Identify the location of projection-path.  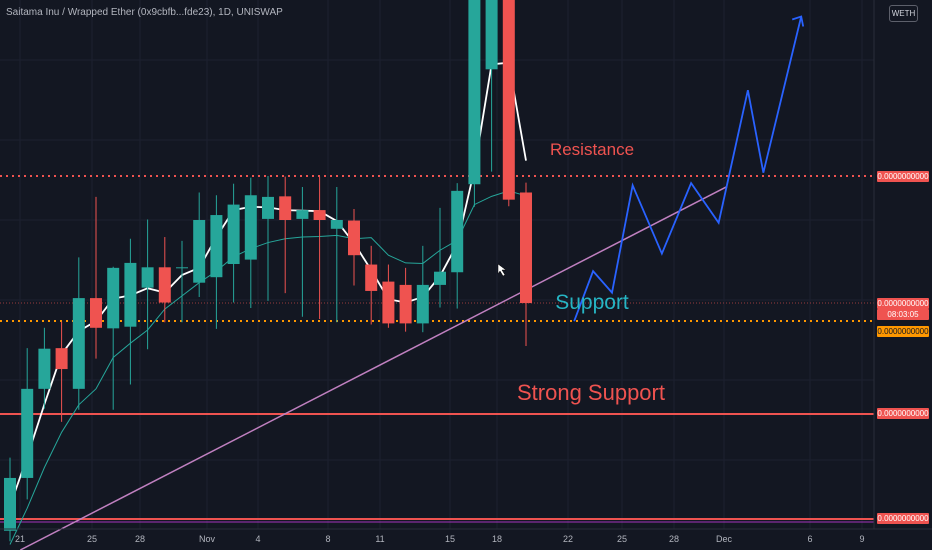
(689, 168).